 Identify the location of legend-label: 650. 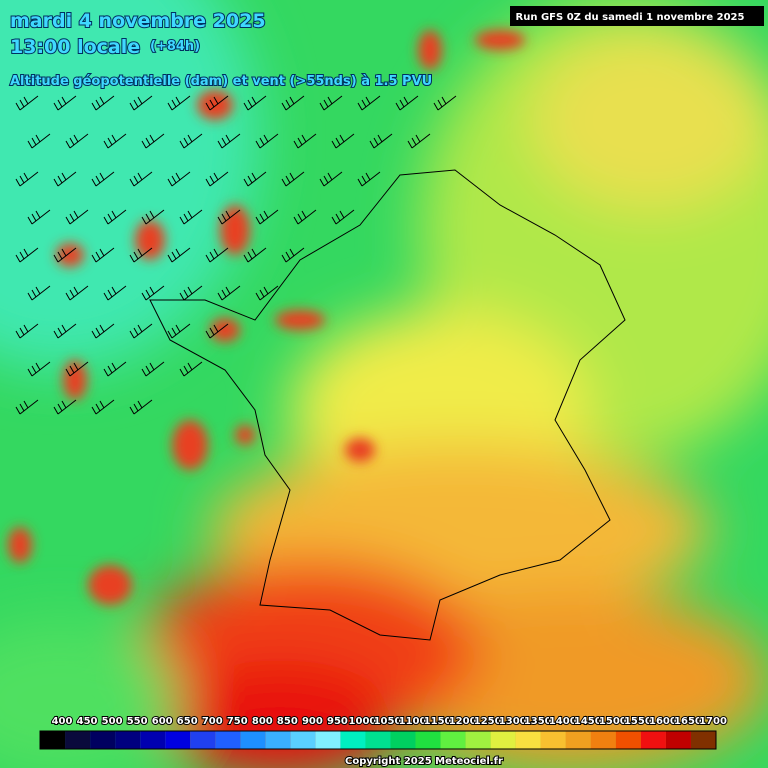
(187, 721).